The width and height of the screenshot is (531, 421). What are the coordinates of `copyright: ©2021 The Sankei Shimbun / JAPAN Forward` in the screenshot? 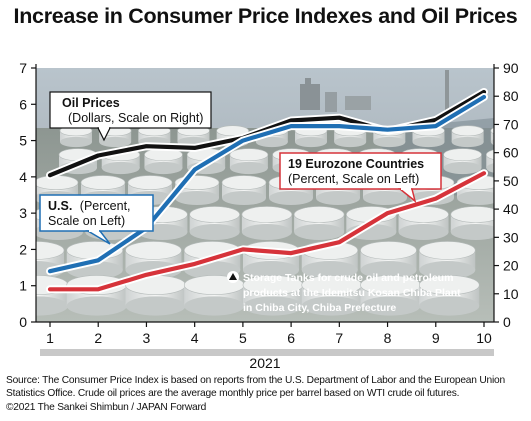 It's located at (106, 407).